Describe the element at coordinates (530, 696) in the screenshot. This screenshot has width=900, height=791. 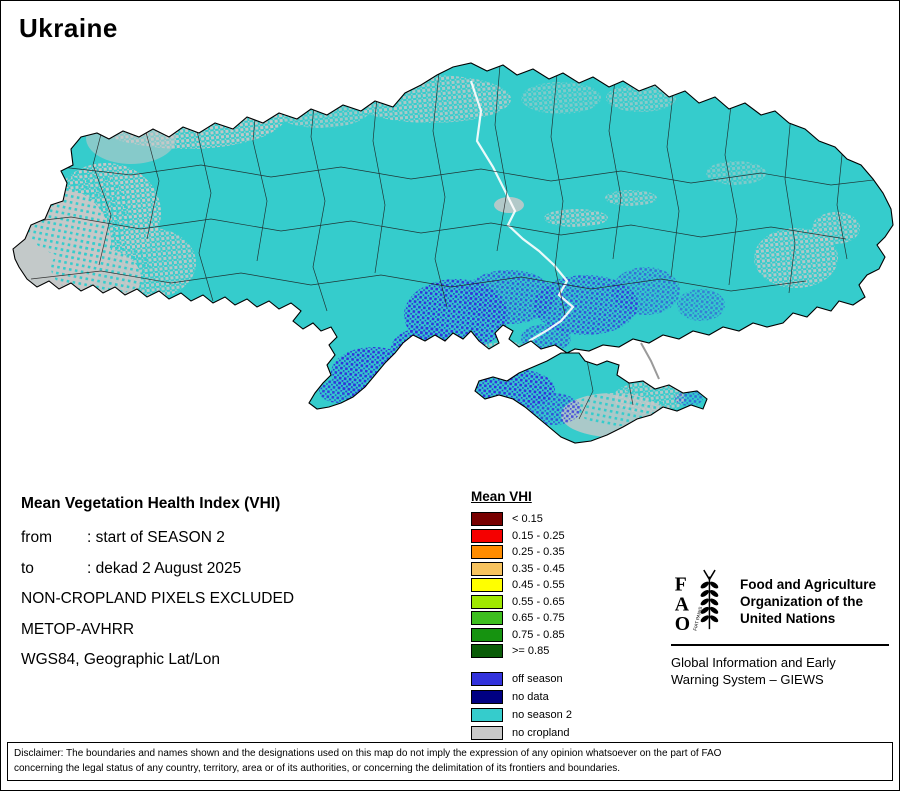
I see `legend-label: no data` at that location.